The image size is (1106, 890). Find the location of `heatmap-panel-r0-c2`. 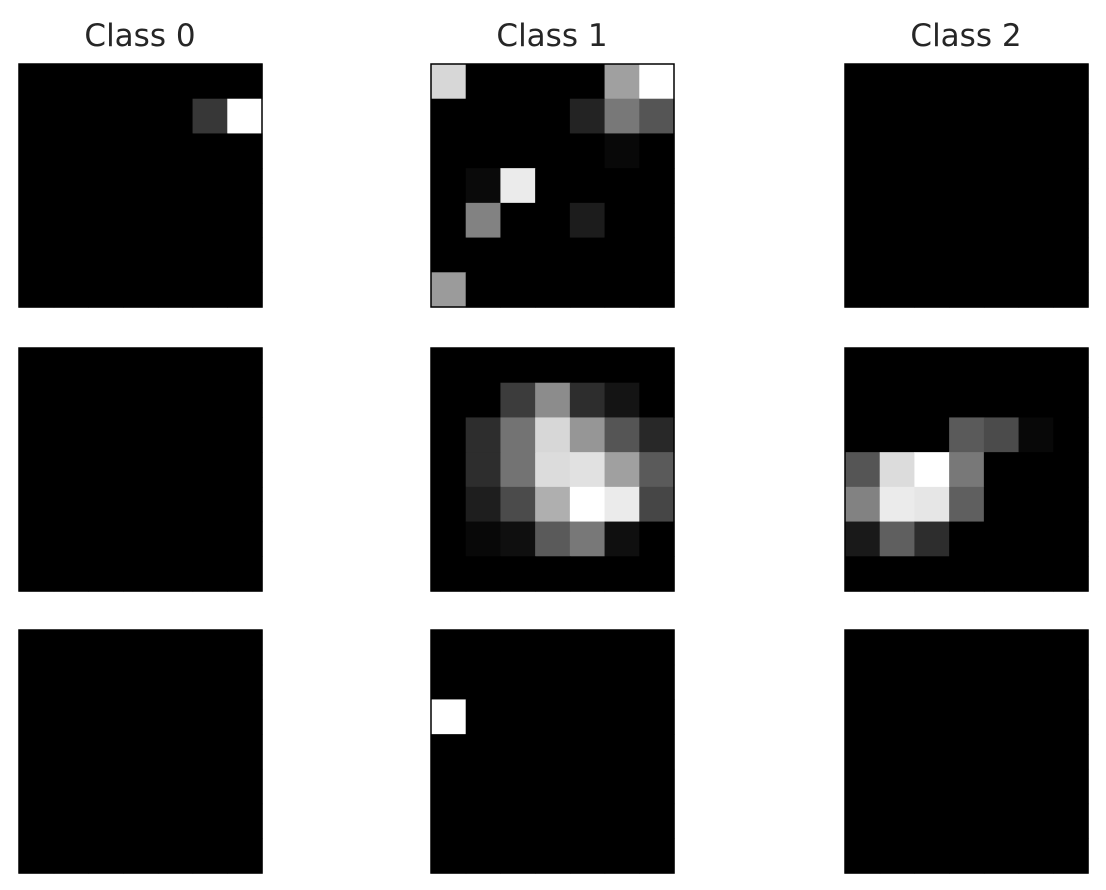

heatmap-panel-r0-c2 is located at coordinates (966, 185).